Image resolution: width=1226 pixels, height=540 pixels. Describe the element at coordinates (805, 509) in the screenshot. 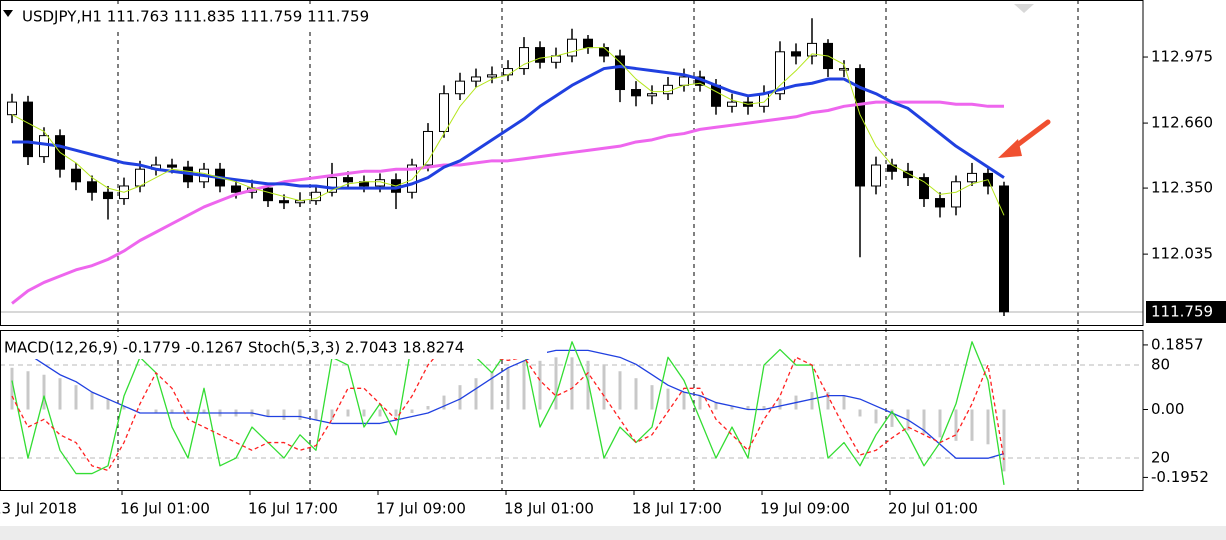

I see `x-tick-label: 19 Jul 09:00` at that location.